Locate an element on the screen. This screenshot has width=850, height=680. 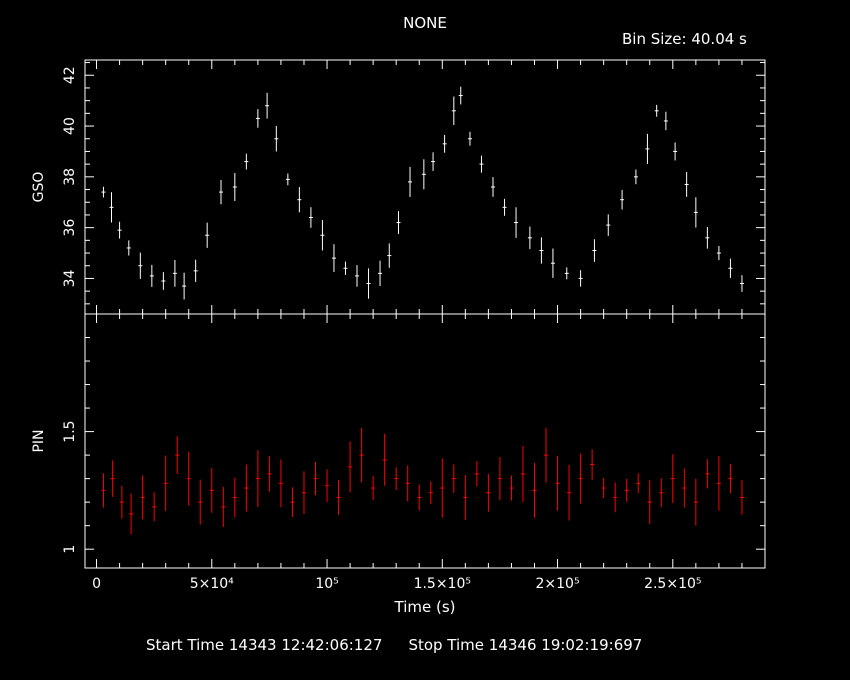
x-axis-label: Time (s) is located at coordinates (425, 607).